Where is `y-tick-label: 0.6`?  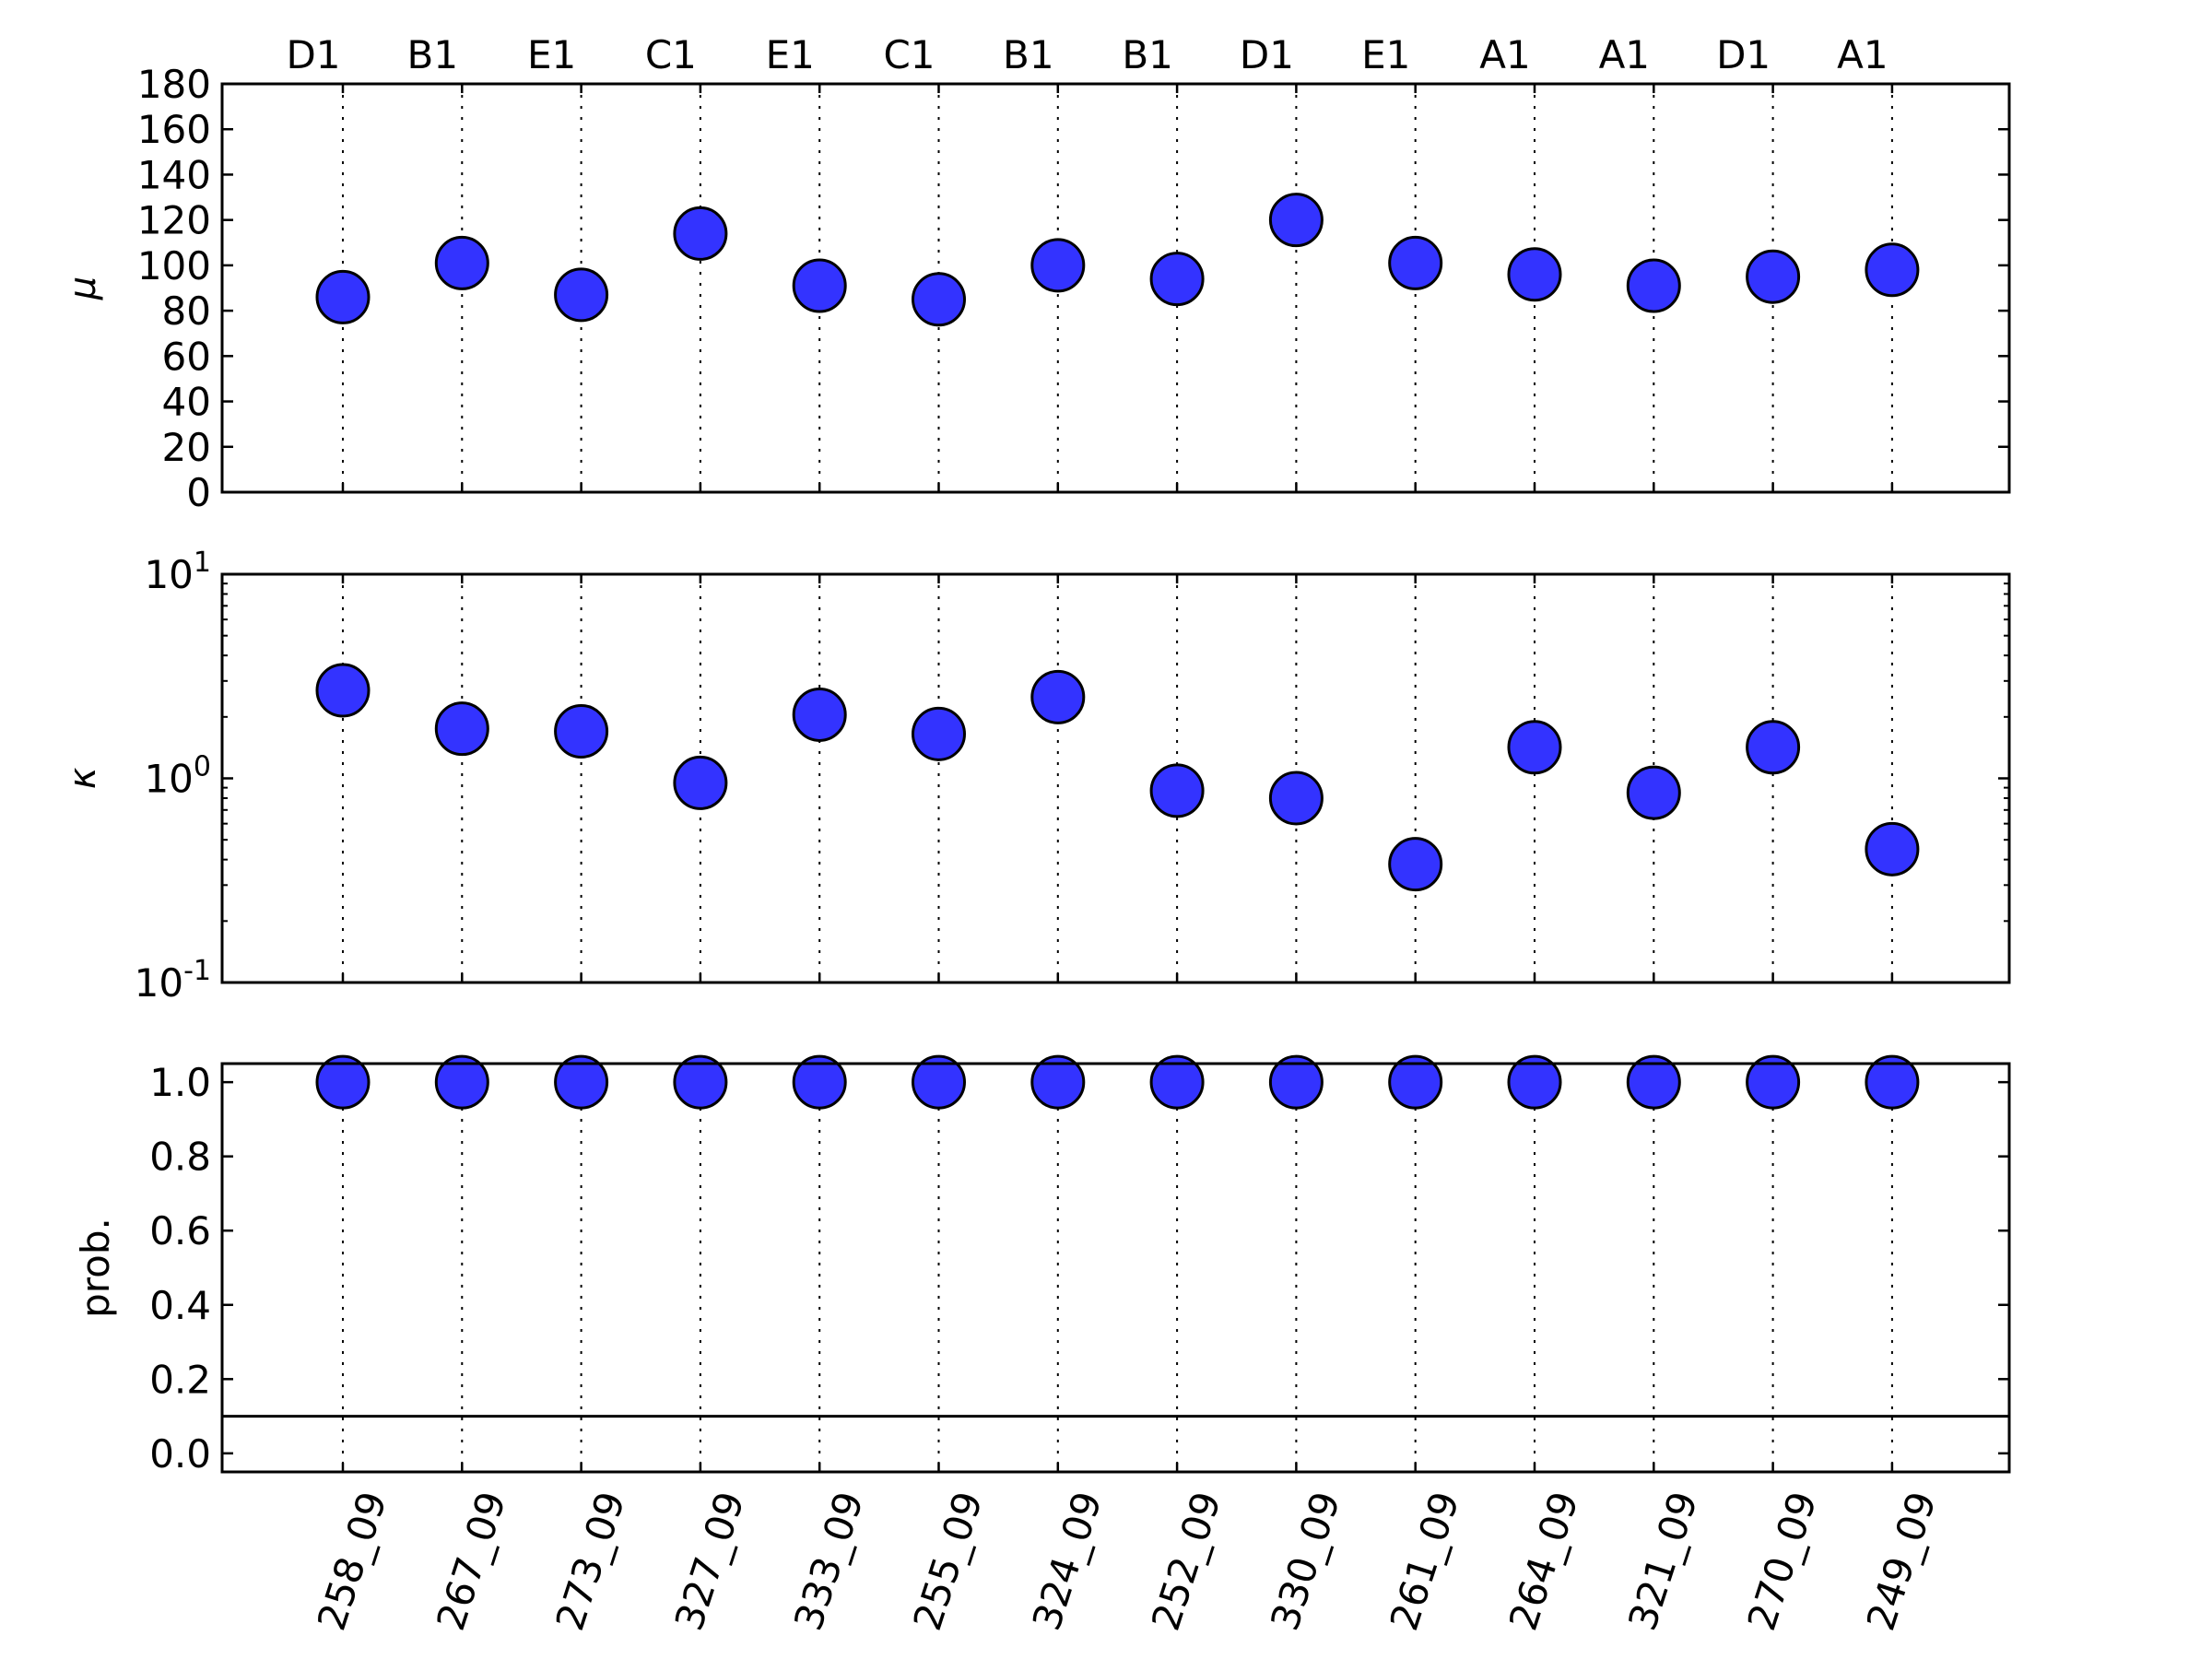 y-tick-label: 0.6 is located at coordinates (180, 1230).